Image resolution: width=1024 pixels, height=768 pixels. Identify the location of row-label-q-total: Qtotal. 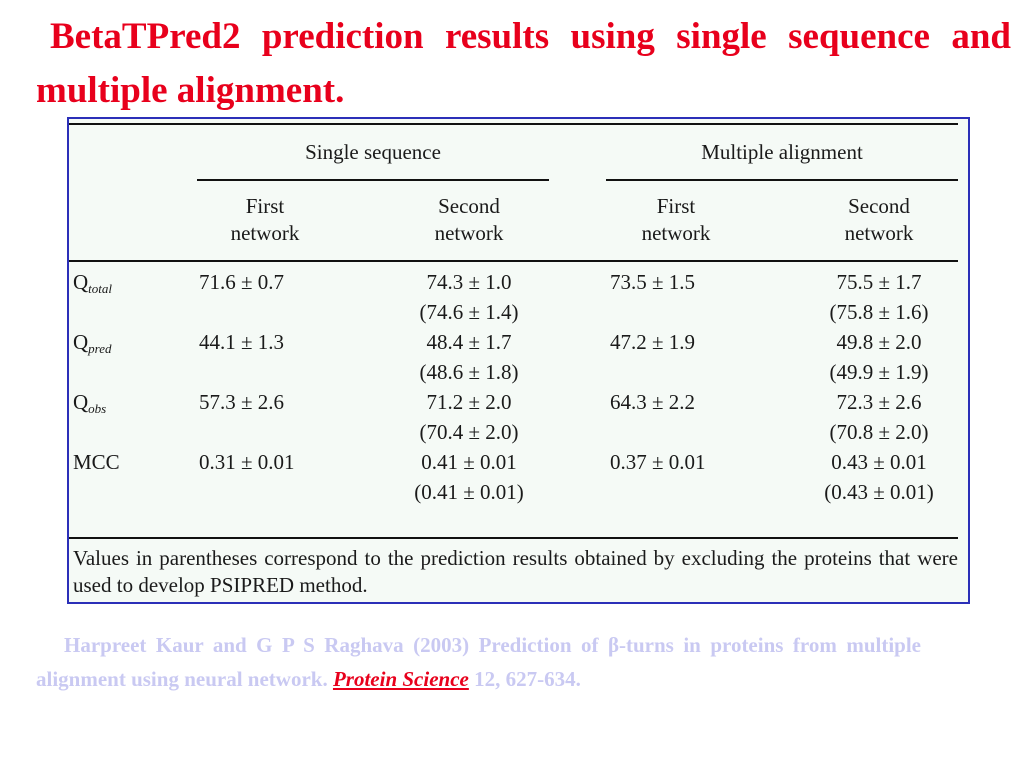
(92, 283).